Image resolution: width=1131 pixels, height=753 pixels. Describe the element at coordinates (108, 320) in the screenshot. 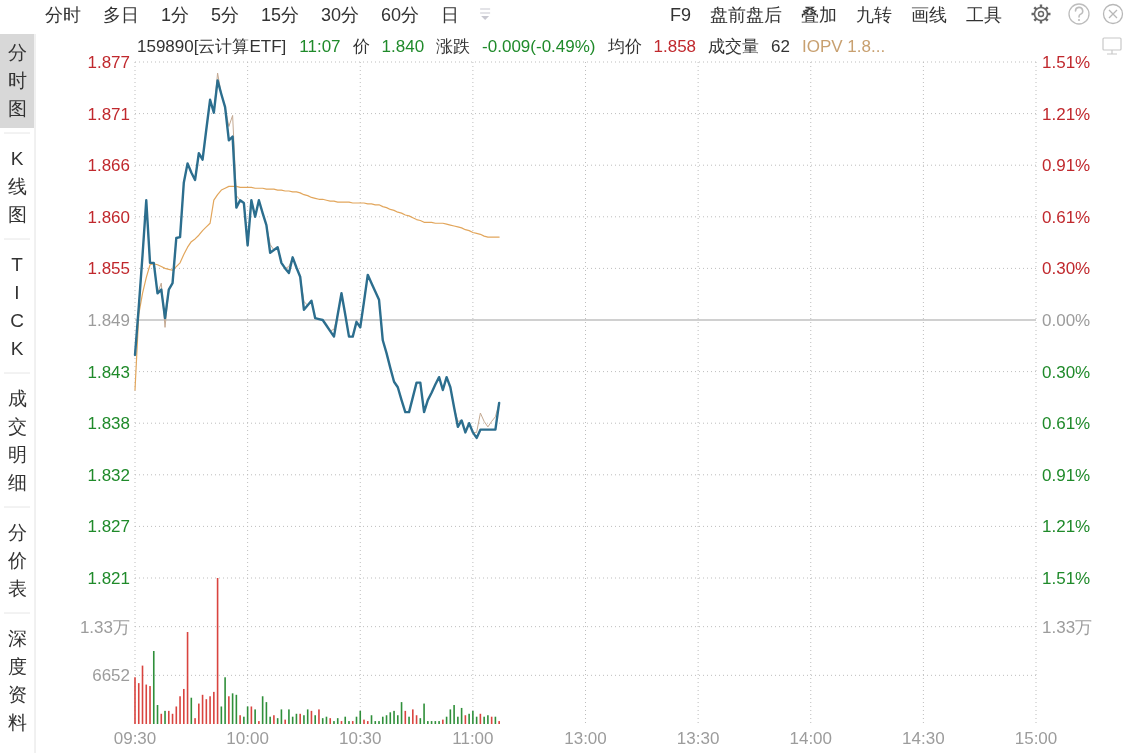

I see `y-tick-label: 1.849` at that location.